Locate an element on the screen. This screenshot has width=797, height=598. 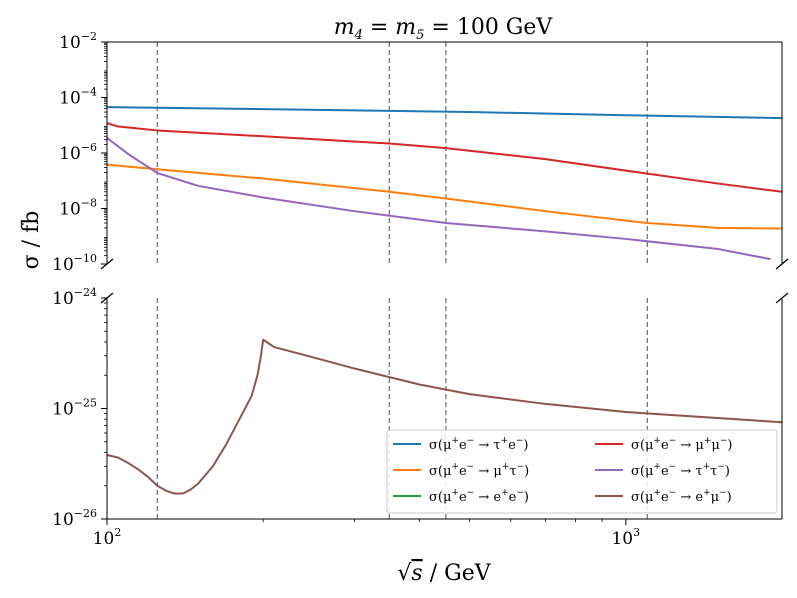
legend-label: σ(μ+e− → e+μ−) is located at coordinates (681, 496).